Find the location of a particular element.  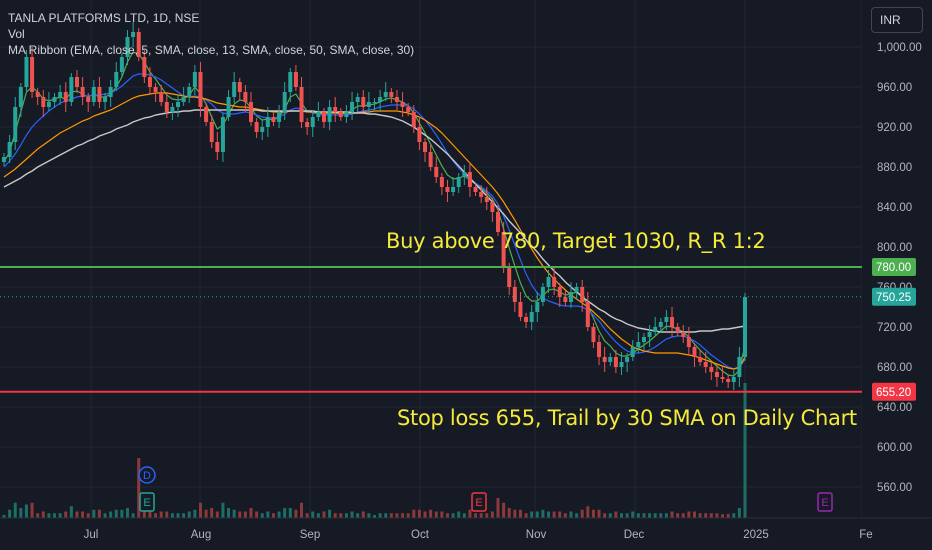

x-tick-label: Nov is located at coordinates (536, 535).